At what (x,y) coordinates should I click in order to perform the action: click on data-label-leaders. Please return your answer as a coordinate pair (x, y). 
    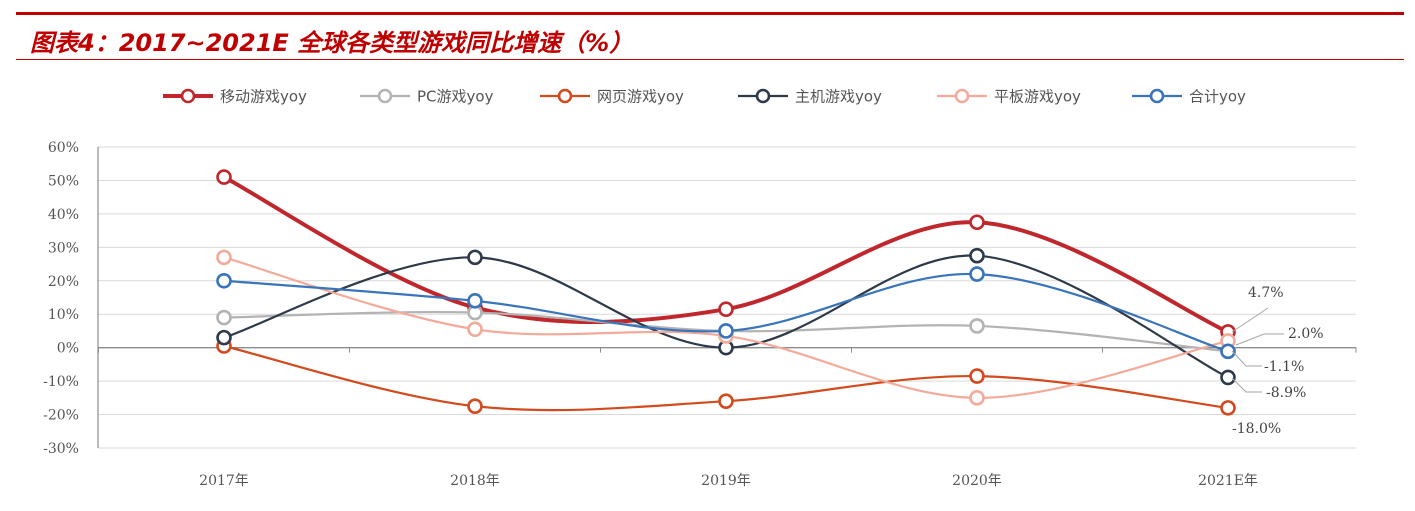
    Looking at the image, I should click on (1257, 350).